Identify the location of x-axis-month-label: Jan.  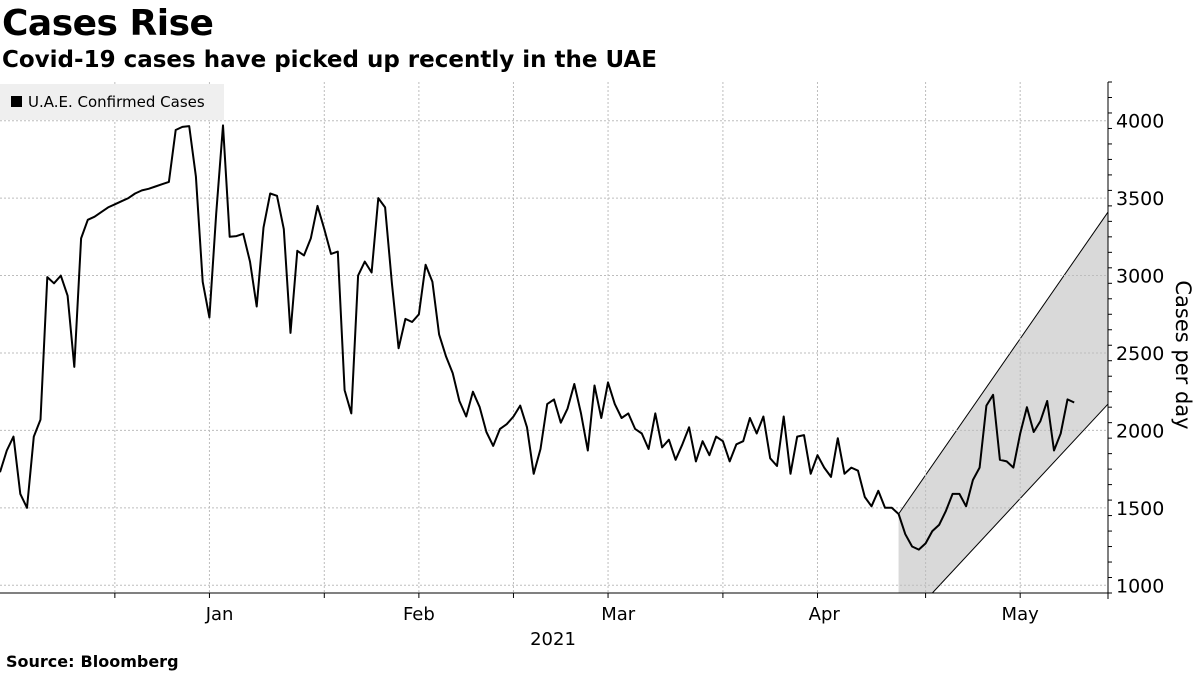
(219, 614).